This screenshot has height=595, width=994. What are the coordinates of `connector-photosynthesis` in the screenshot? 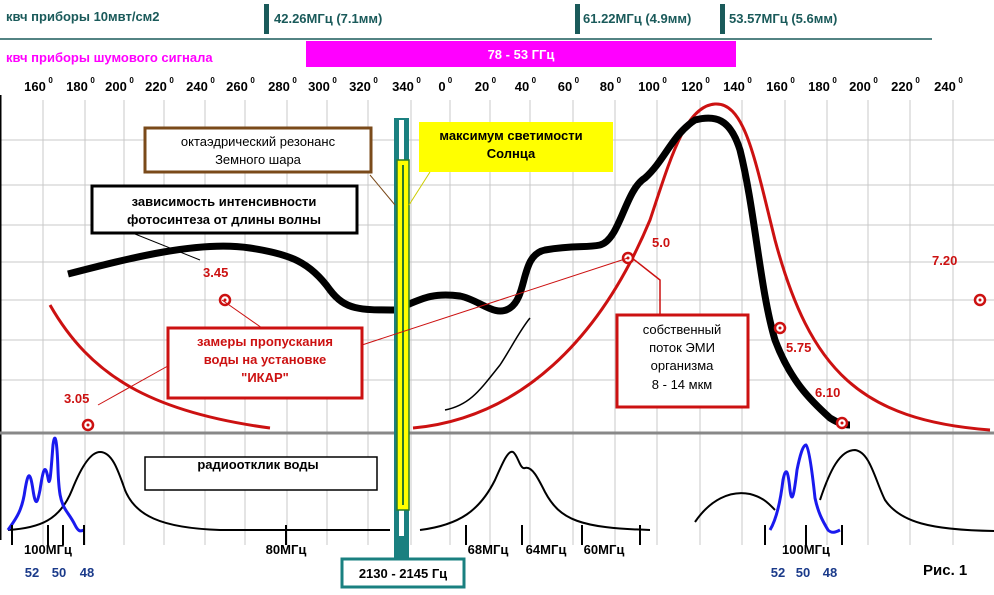 It's located at (162, 245).